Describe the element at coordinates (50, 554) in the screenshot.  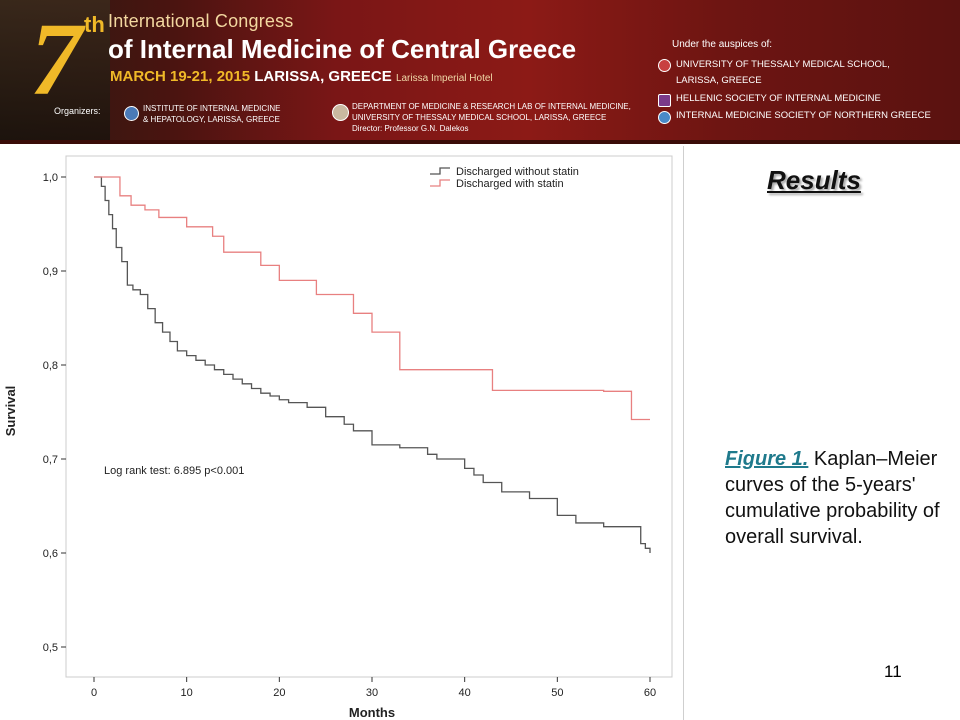
I see `y-tick-label: 0,6` at that location.